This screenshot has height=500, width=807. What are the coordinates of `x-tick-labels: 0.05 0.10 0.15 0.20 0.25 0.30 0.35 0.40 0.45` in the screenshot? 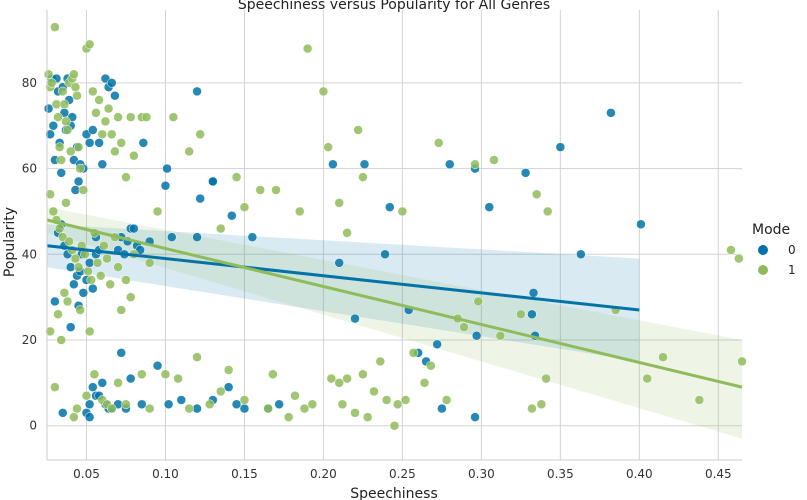 It's located at (402, 474).